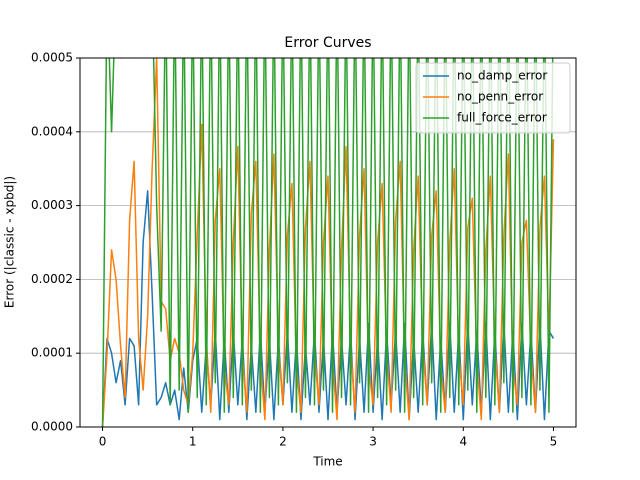  Describe the element at coordinates (52, 279) in the screenshot. I see `y-tick-label: 0.0002` at that location.